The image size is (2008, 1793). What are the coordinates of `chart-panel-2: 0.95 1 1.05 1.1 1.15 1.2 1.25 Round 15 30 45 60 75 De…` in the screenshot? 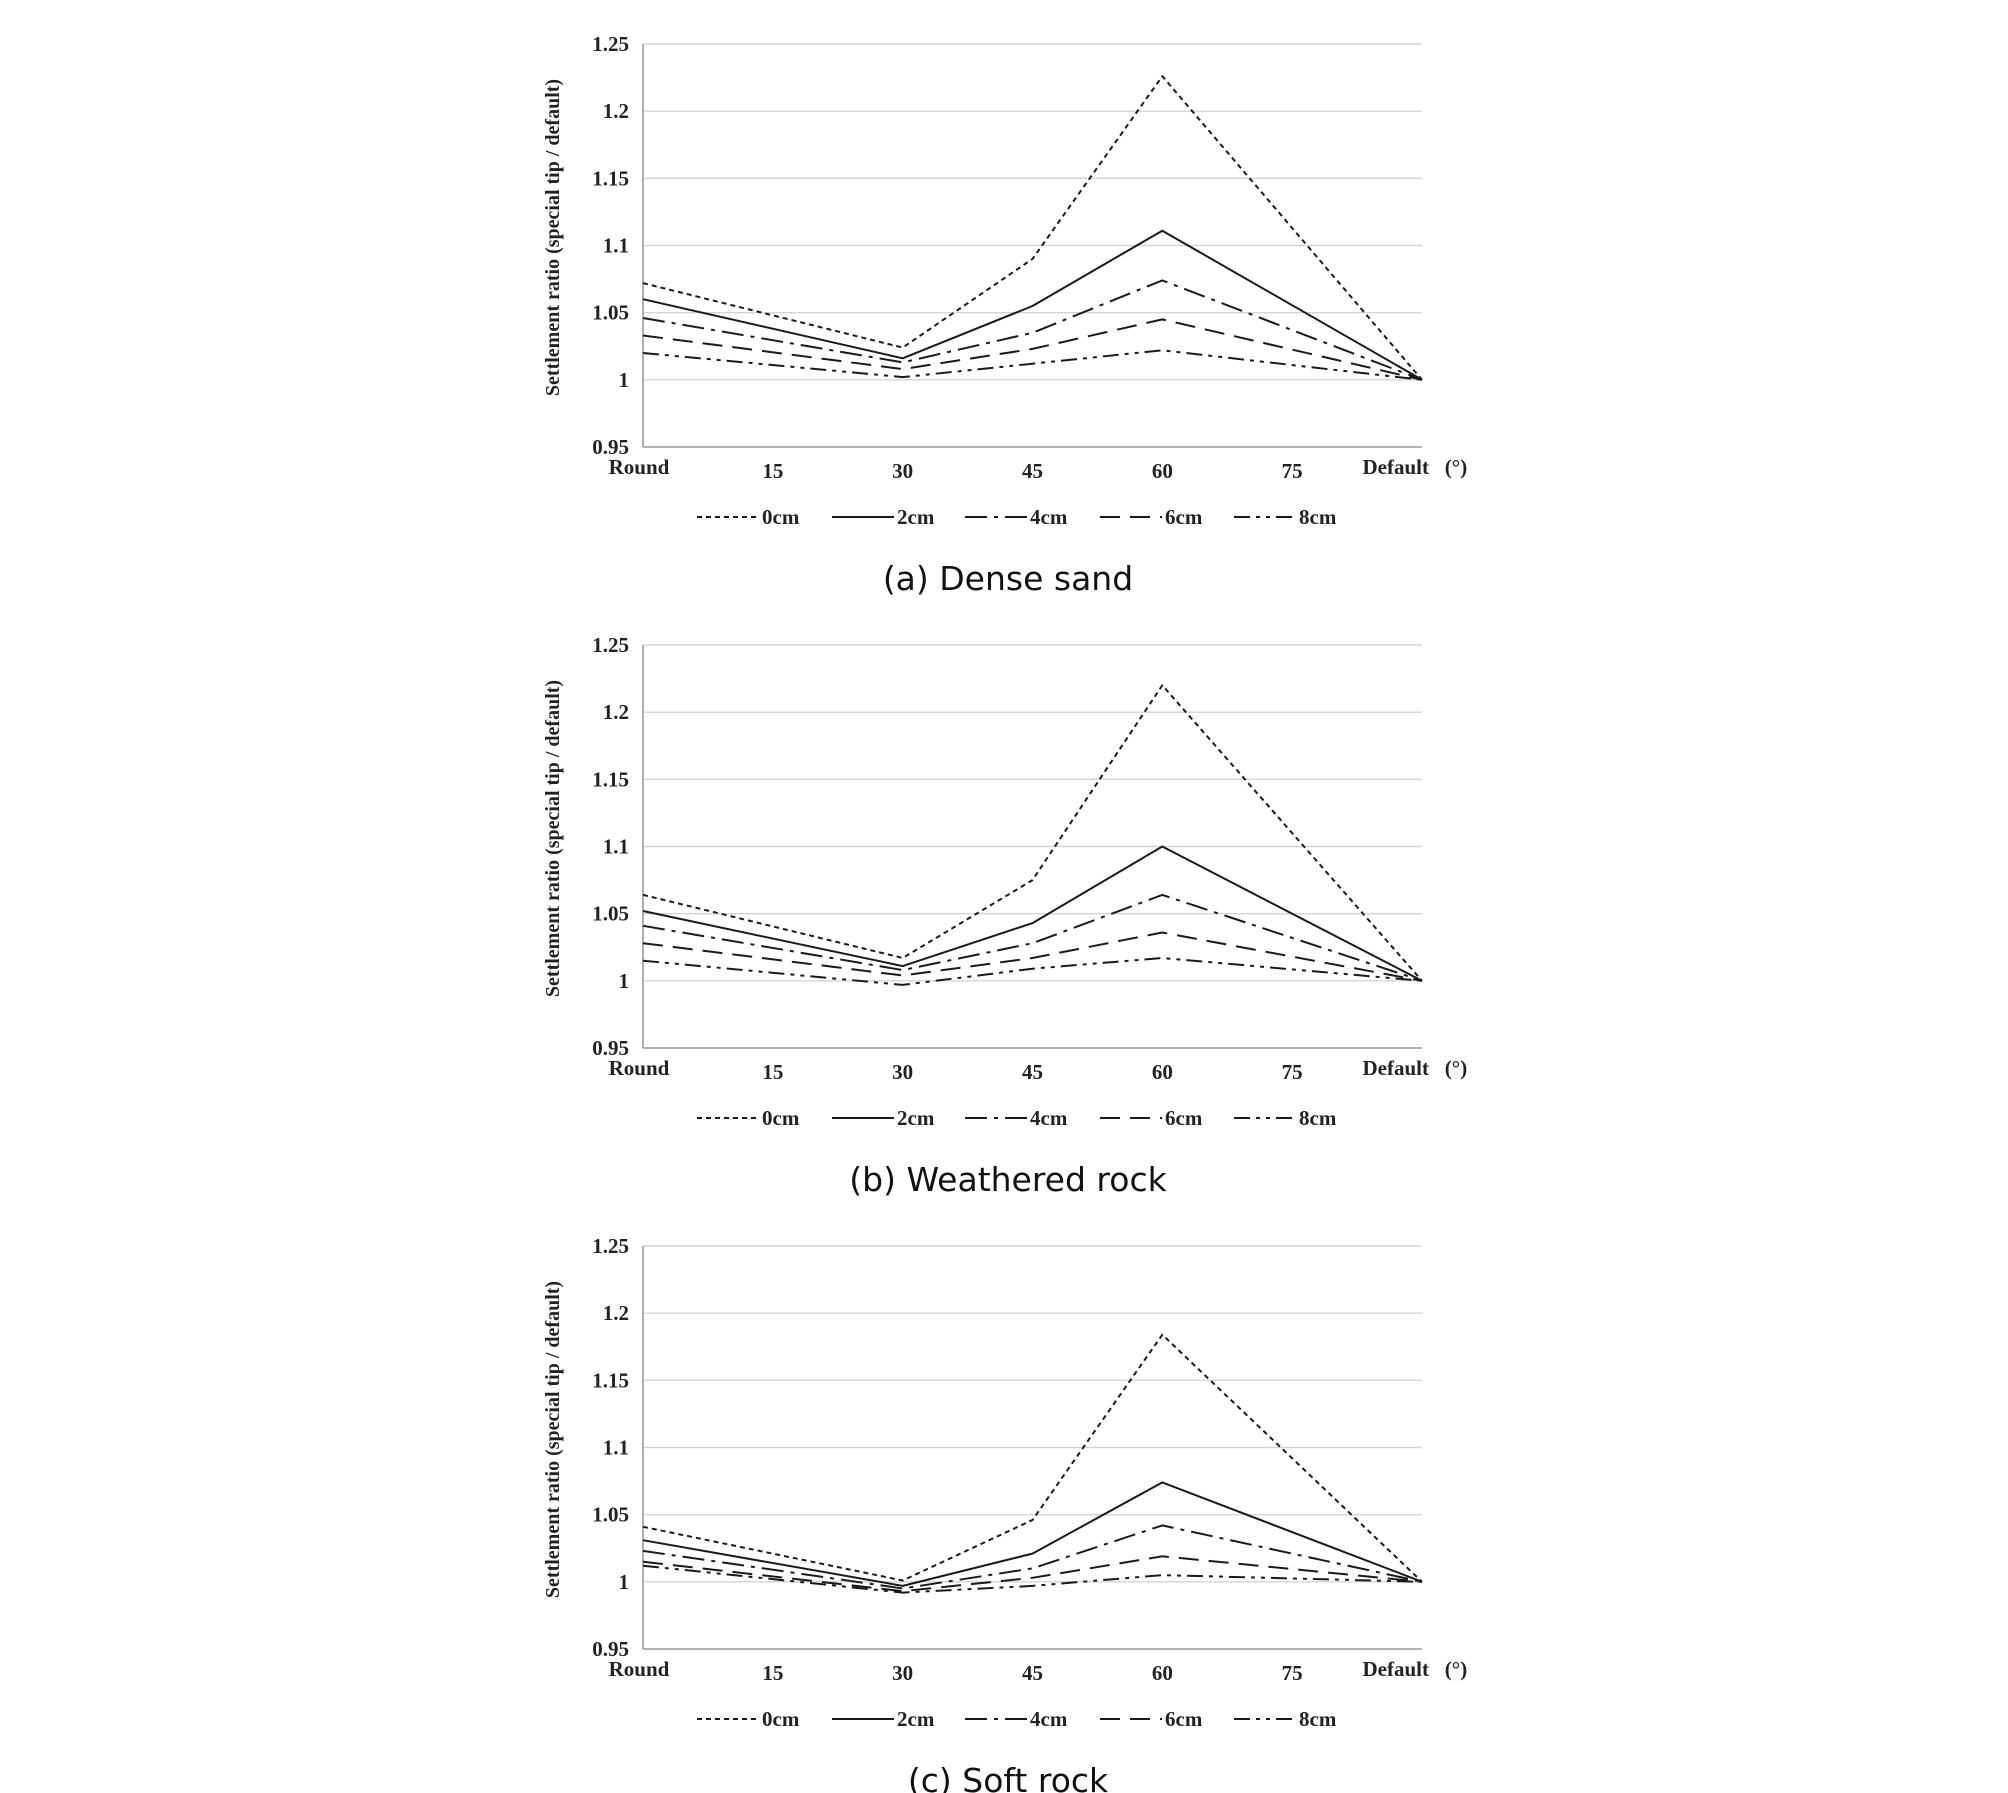 It's located at (1004, 1513).